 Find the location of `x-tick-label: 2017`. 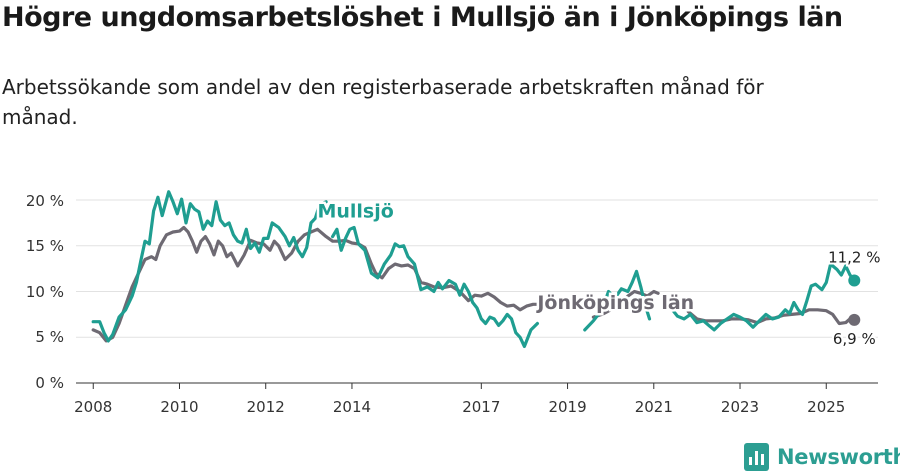

x-tick-label: 2017 is located at coordinates (481, 407).